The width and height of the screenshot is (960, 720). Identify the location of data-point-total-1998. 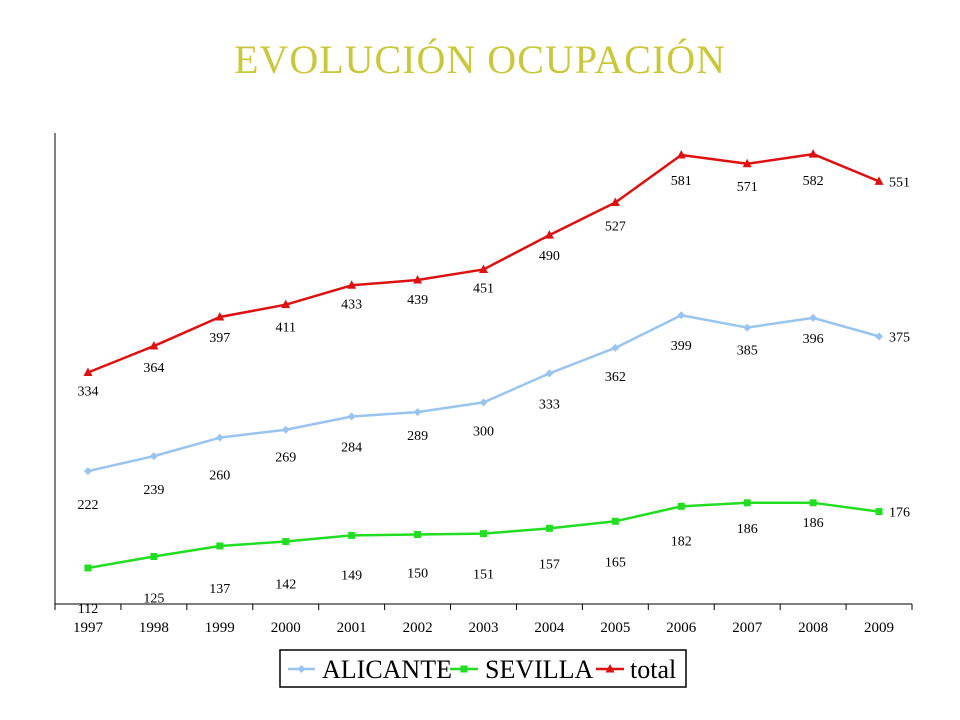
(154, 345).